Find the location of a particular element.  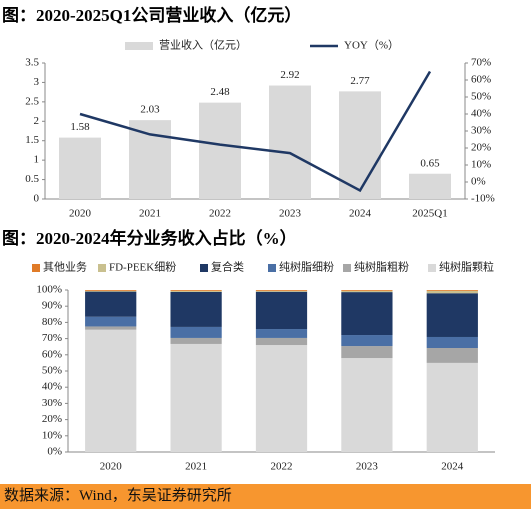

y-tick-label: 2.5 is located at coordinates (32, 101).